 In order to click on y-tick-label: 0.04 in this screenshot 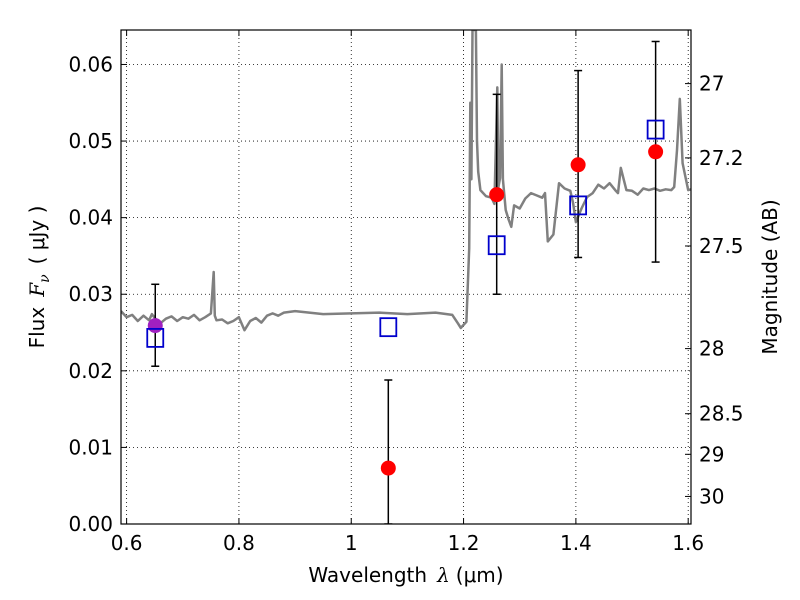, I will do `click(90, 218)`.